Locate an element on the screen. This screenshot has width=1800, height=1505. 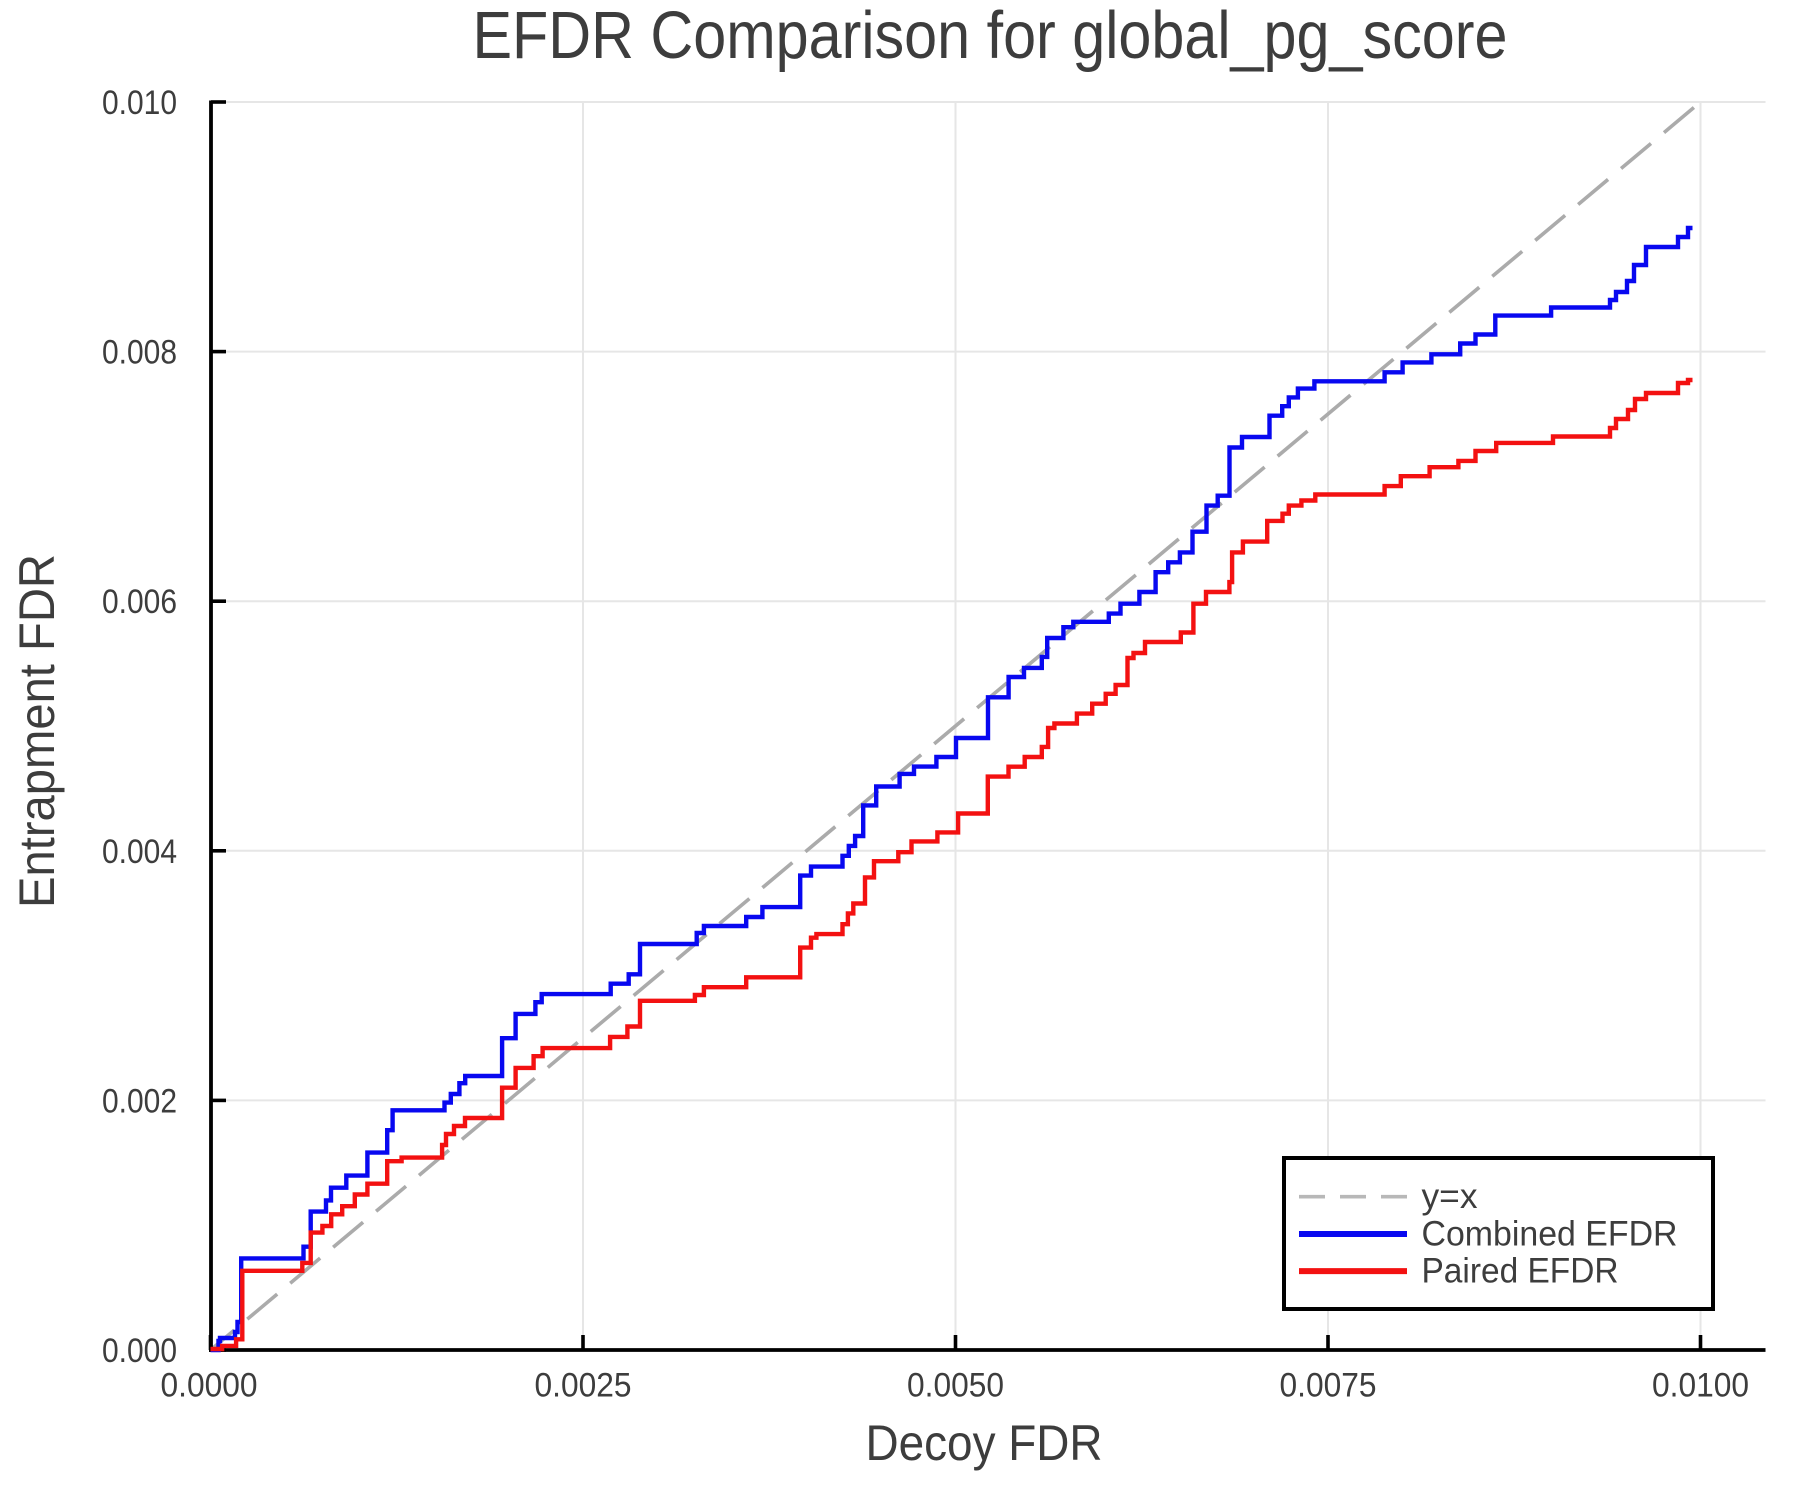
svg-text: Decoy FDR is located at coordinates (984, 1443).